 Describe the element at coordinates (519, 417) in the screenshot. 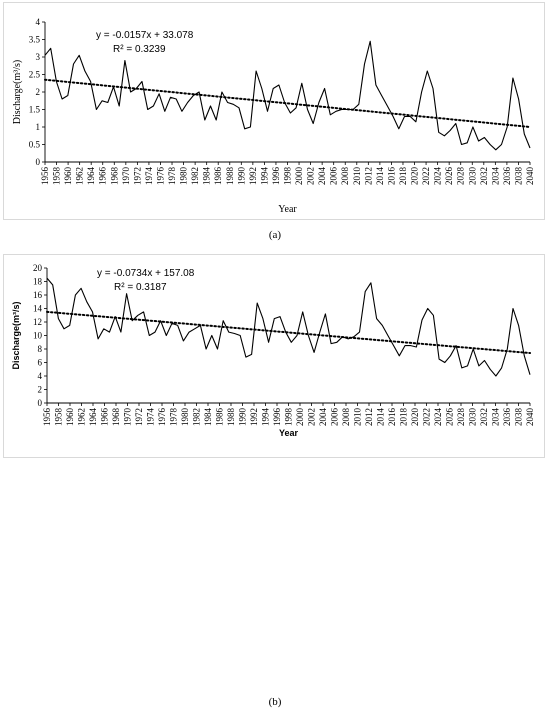

I see `x-tick-label: 2038` at that location.